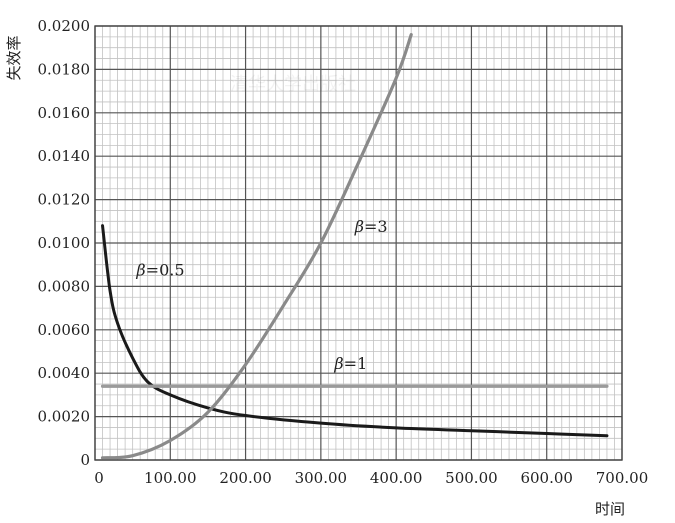  What do you see at coordinates (64, 417) in the screenshot?
I see `y-tick-label: 0.0020` at bounding box center [64, 417].